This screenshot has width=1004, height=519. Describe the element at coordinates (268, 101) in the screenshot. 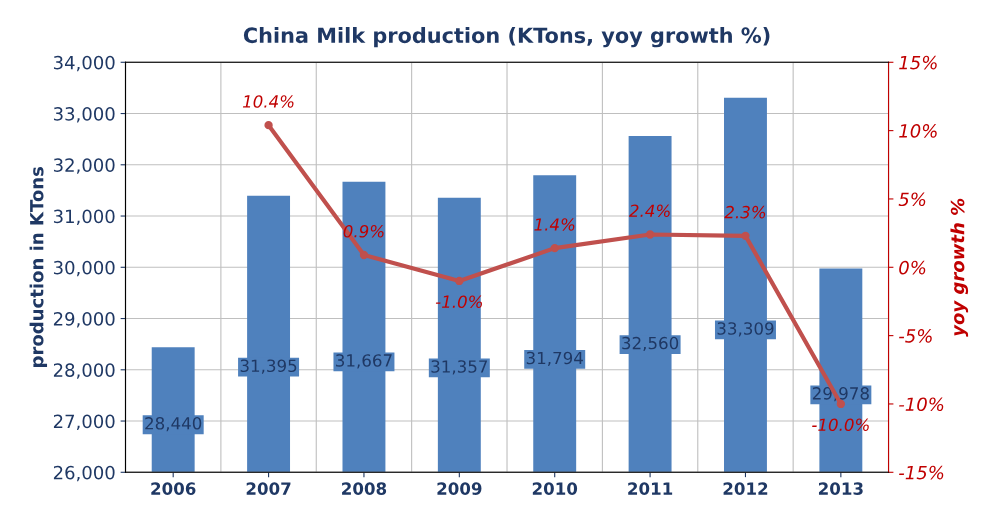

I see `data-label: 10.4%` at that location.